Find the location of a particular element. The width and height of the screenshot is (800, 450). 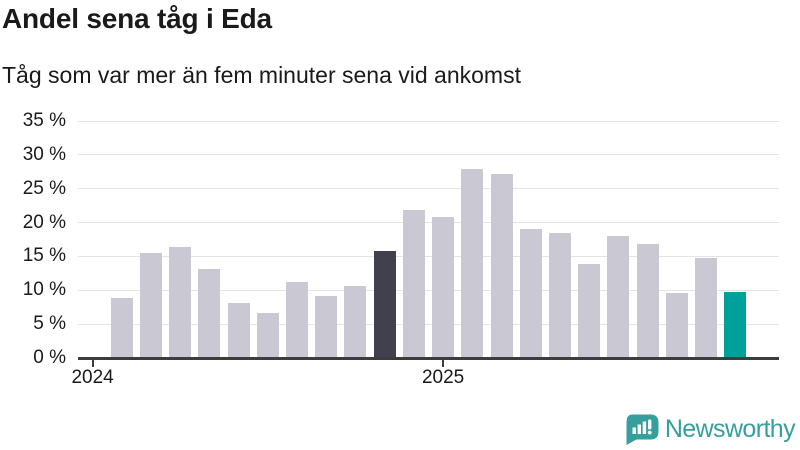

x-axis-tick-2024 is located at coordinates (92, 363).